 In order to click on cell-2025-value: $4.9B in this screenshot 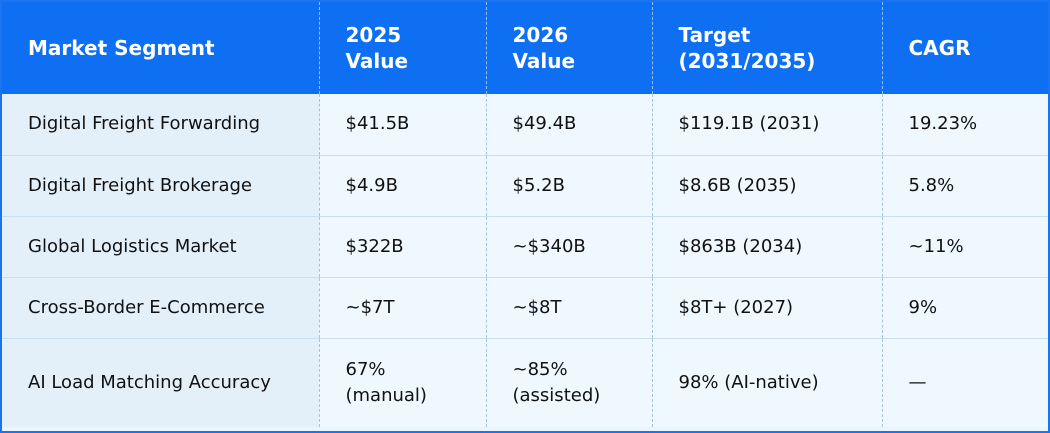, I will do `click(402, 185)`.